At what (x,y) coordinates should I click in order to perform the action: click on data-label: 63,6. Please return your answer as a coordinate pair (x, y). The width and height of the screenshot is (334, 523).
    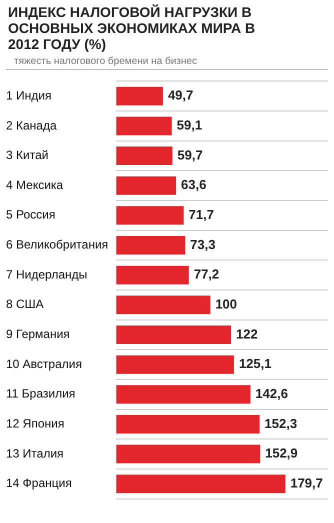
    Looking at the image, I should click on (193, 184).